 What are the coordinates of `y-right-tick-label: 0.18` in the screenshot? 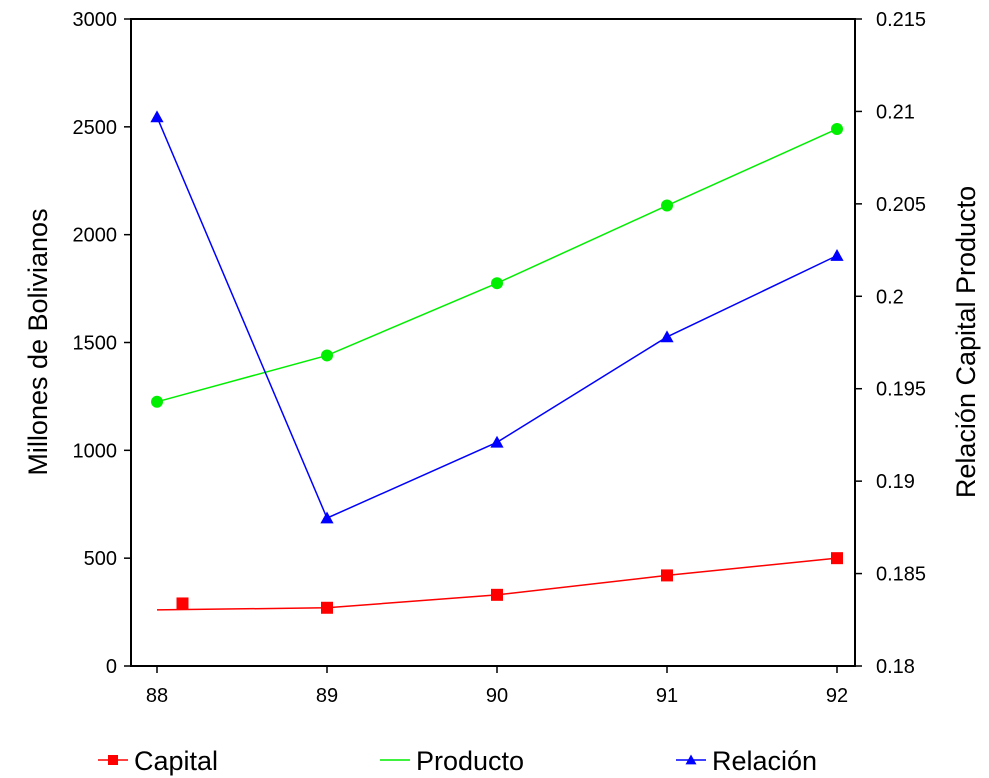 It's located at (895, 667).